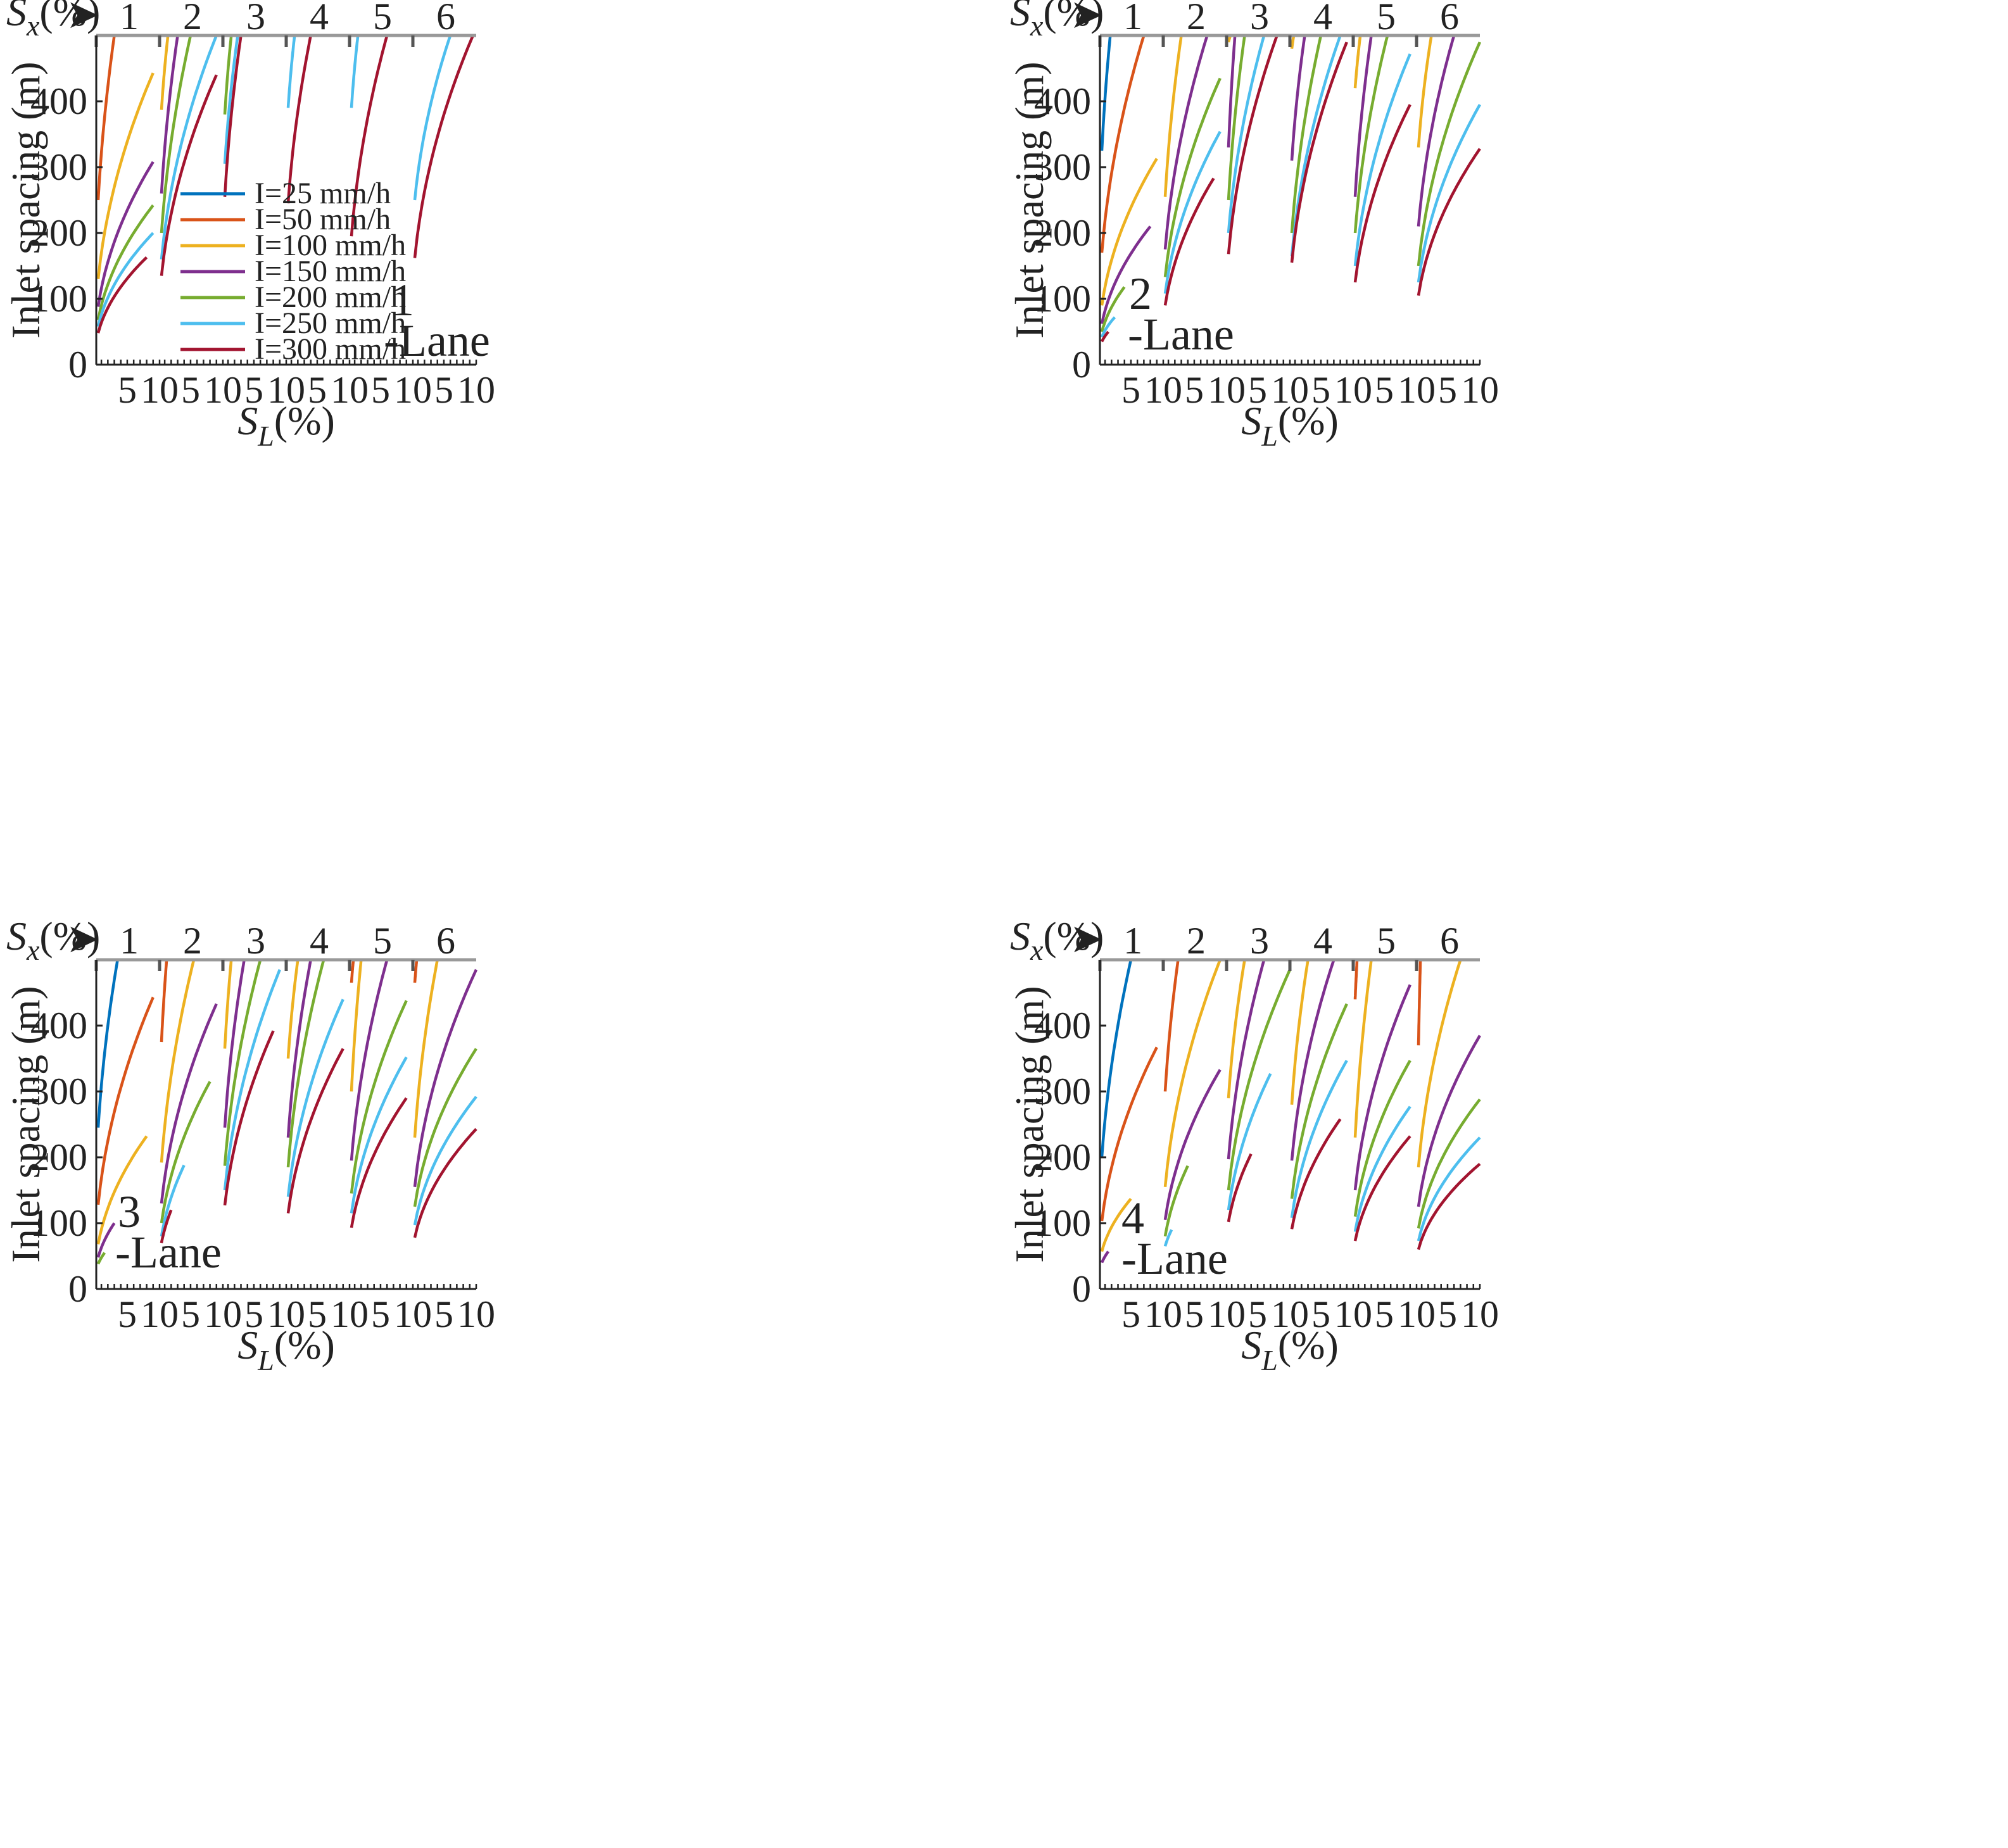  I want to click on series-i150-group-6-curve, so click(1436, 131).